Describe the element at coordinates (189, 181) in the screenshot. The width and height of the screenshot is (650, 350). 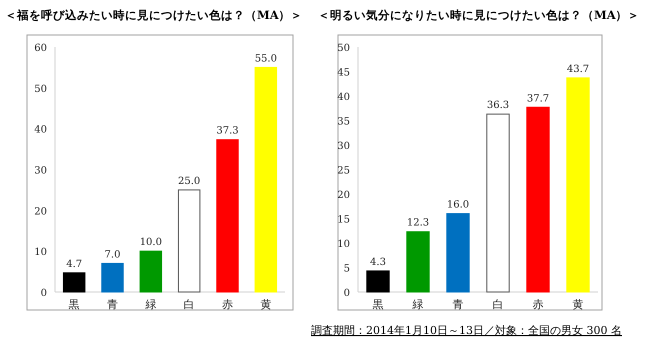
I see `data-label: 25.0` at that location.